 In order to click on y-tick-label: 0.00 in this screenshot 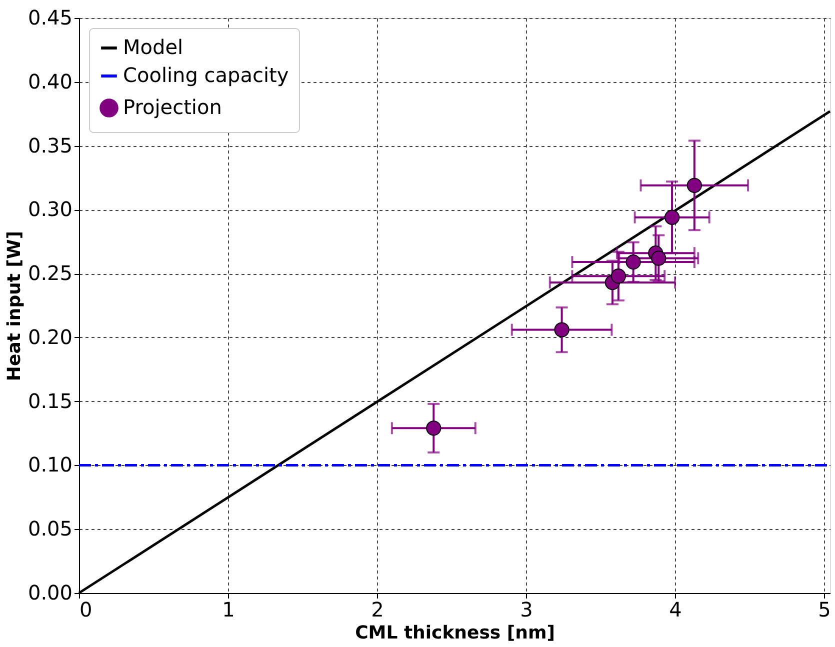, I will do `click(50, 592)`.